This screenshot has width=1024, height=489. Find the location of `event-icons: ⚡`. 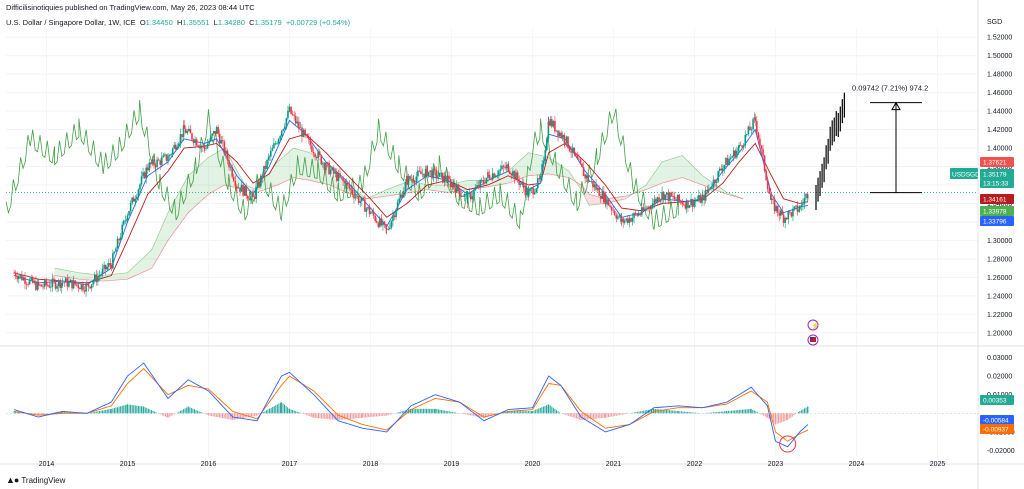

event-icons: ⚡ is located at coordinates (813, 332).